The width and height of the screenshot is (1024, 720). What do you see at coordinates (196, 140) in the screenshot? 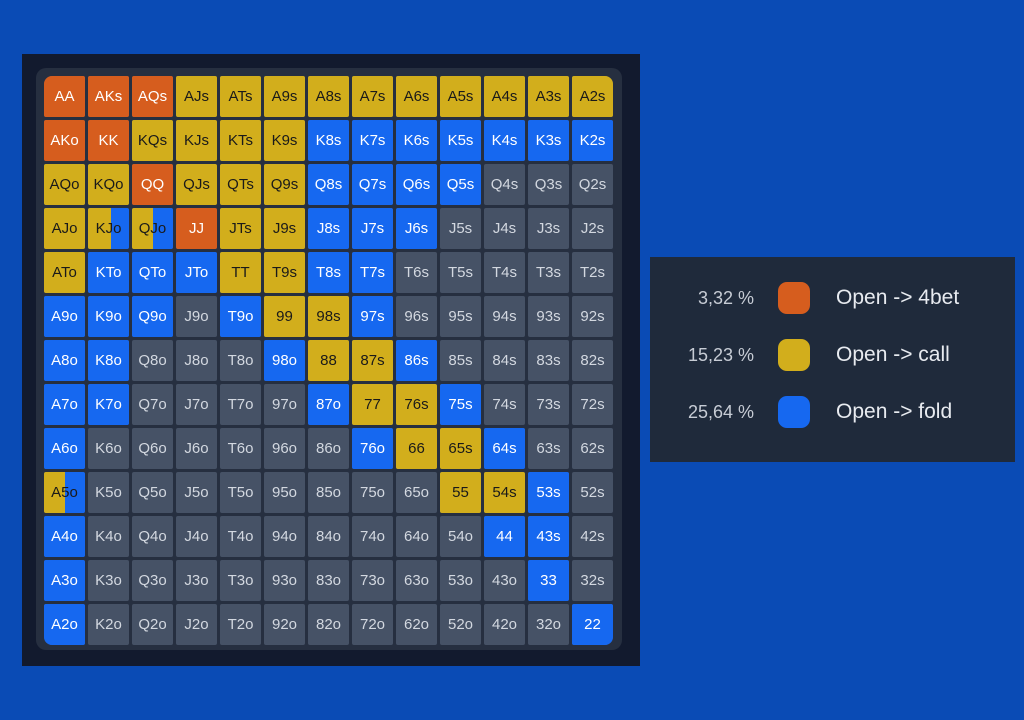
I see `hand-cell-KJs: KJs` at bounding box center [196, 140].